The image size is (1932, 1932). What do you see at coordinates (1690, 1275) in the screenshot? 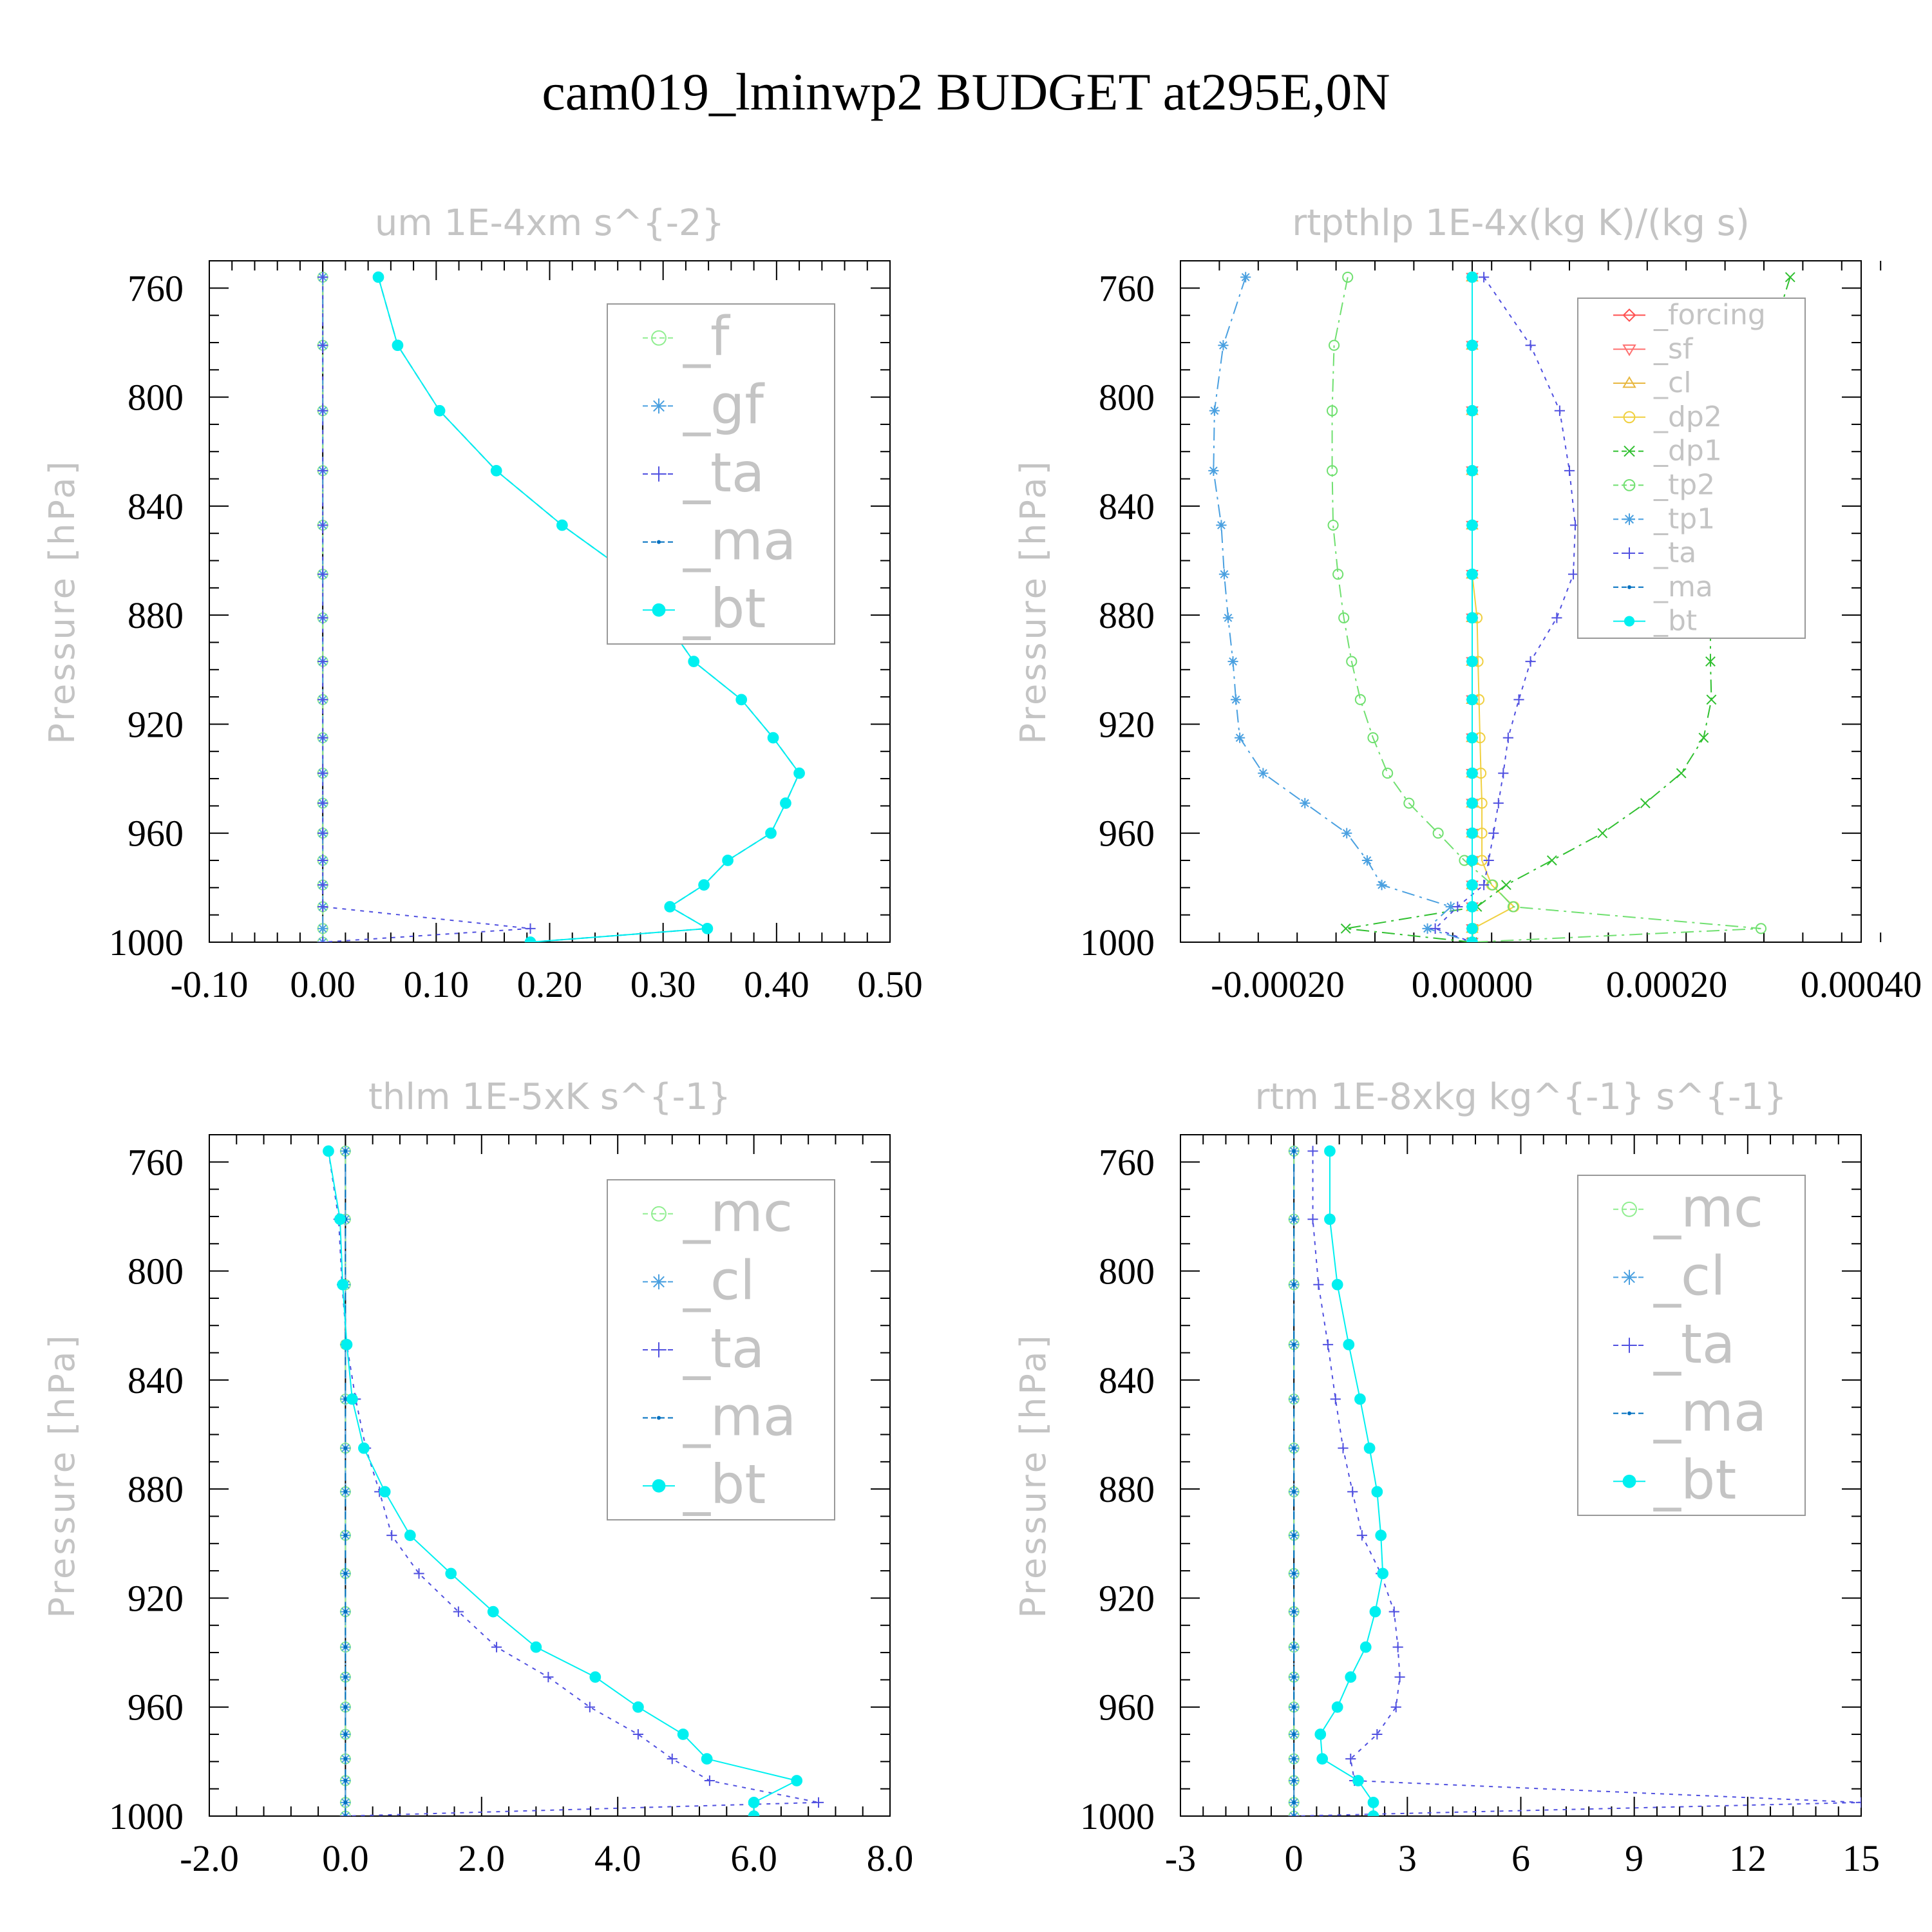
I see `rtm-legend-label-cl: _cl` at bounding box center [1690, 1275].